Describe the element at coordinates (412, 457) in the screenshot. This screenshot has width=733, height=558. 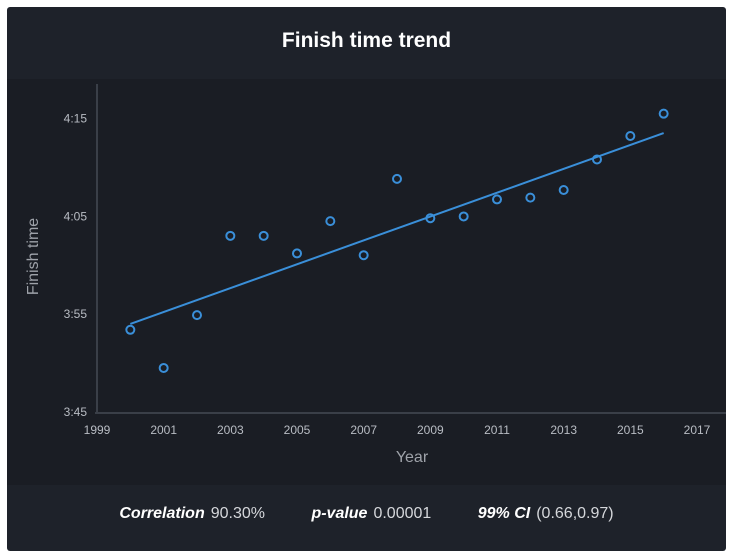
I see `x-axis-title: Year` at that location.